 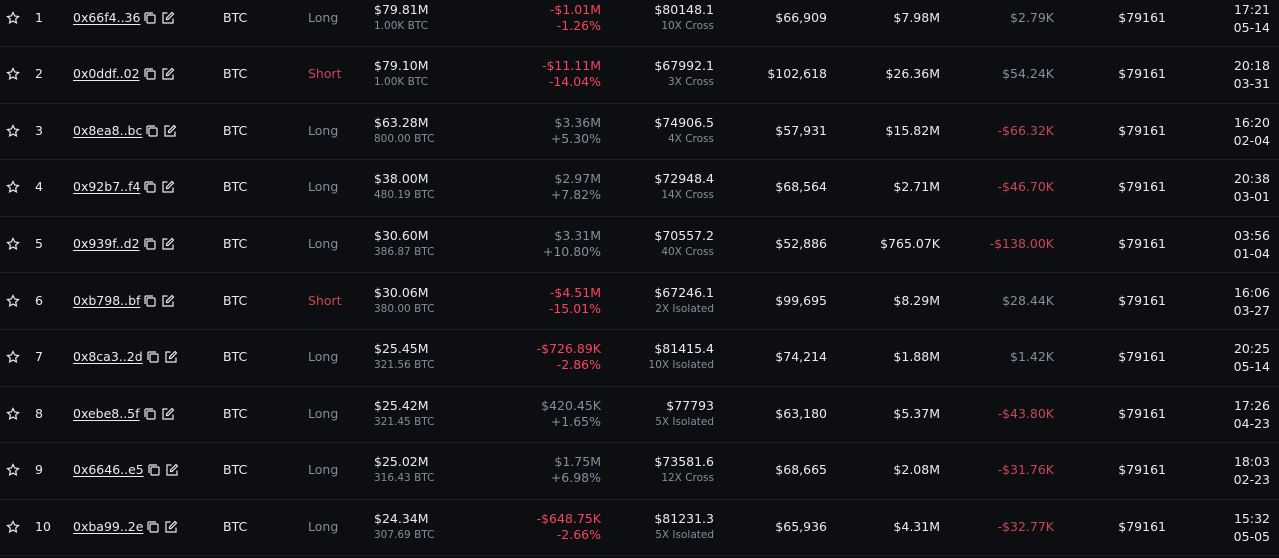 What do you see at coordinates (107, 187) in the screenshot?
I see `address-link: 0x92b7..f4` at bounding box center [107, 187].